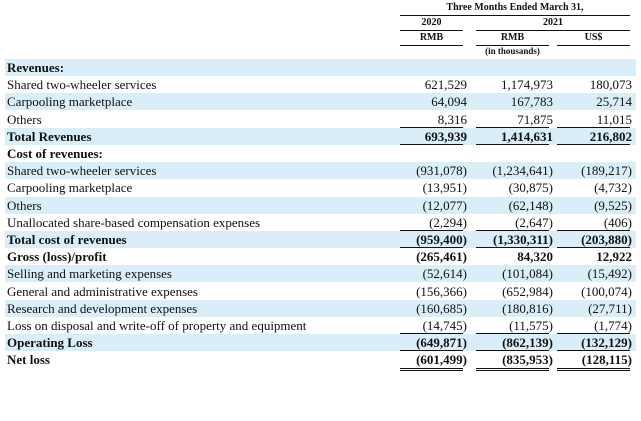  Describe the element at coordinates (444, 325) in the screenshot. I see `value-2020-rmb: (14,745)` at that location.